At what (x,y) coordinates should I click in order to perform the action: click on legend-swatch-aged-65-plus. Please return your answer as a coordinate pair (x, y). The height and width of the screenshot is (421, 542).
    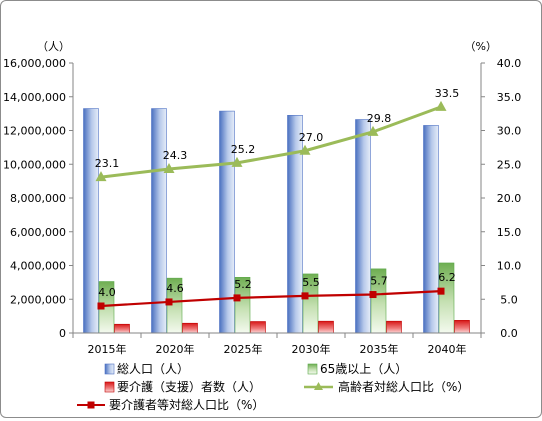
    Looking at the image, I should click on (312, 369).